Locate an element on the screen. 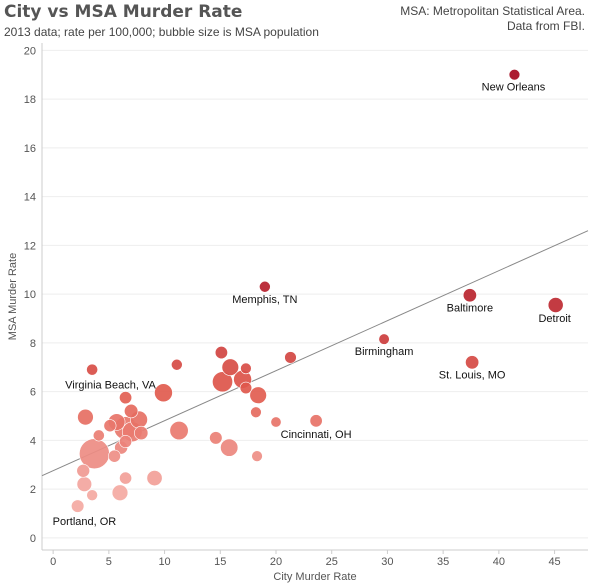  y-tick-label: 16 is located at coordinates (30, 149).